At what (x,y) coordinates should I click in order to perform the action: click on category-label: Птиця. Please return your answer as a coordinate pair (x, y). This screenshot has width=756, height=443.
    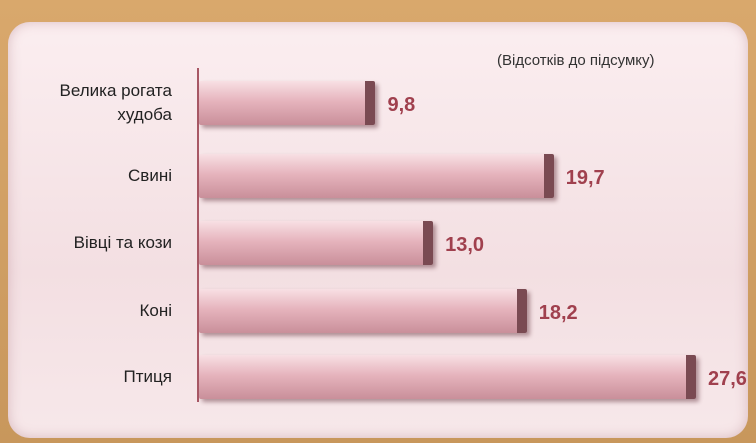
    Looking at the image, I should click on (147, 376).